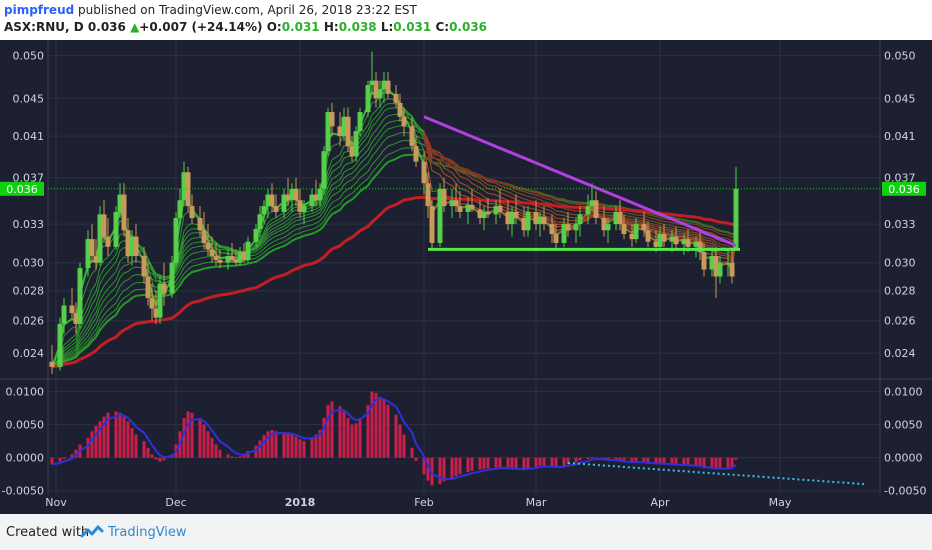  What do you see at coordinates (387, 27) in the screenshot?
I see `low-label: L:` at bounding box center [387, 27].